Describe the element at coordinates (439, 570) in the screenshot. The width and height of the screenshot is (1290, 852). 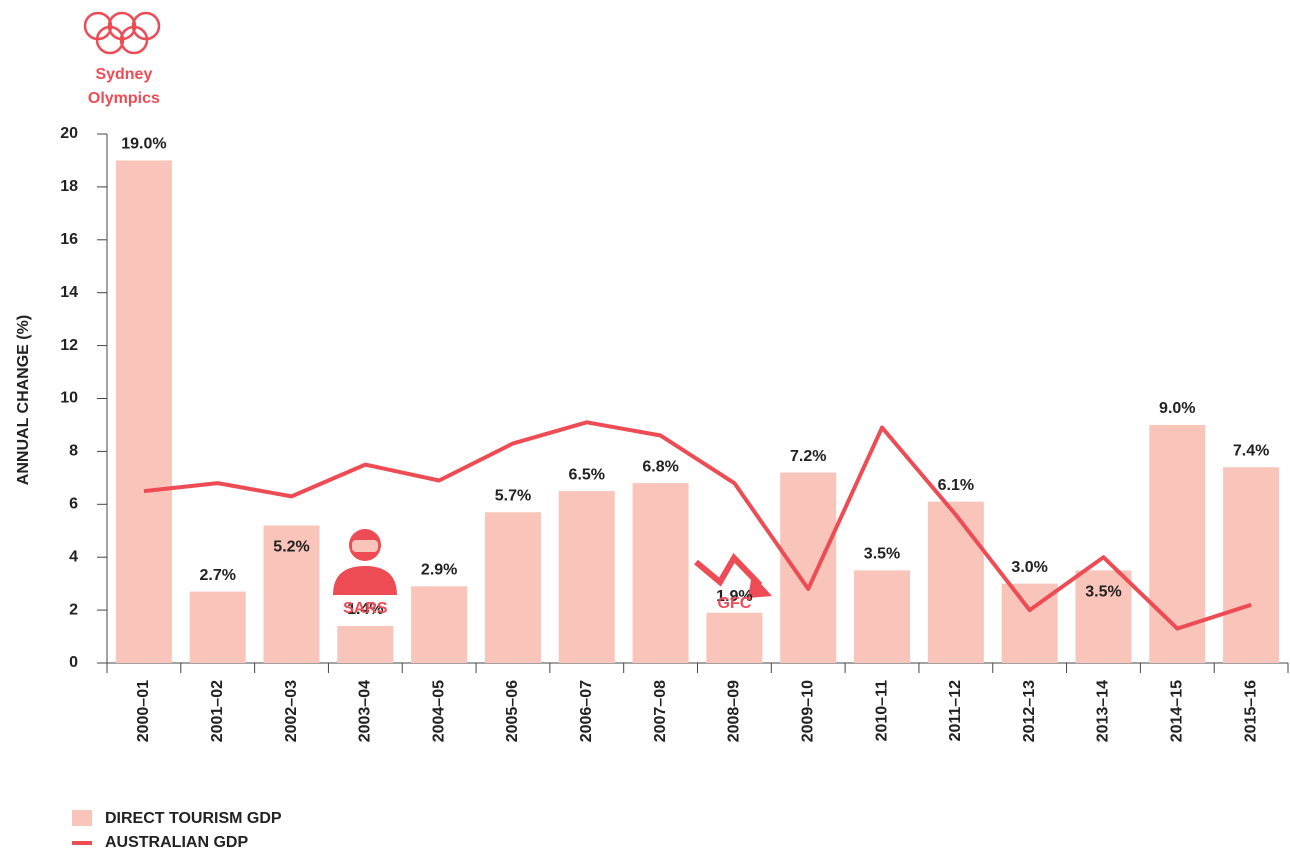
I see `value-label: 2.9%` at that location.